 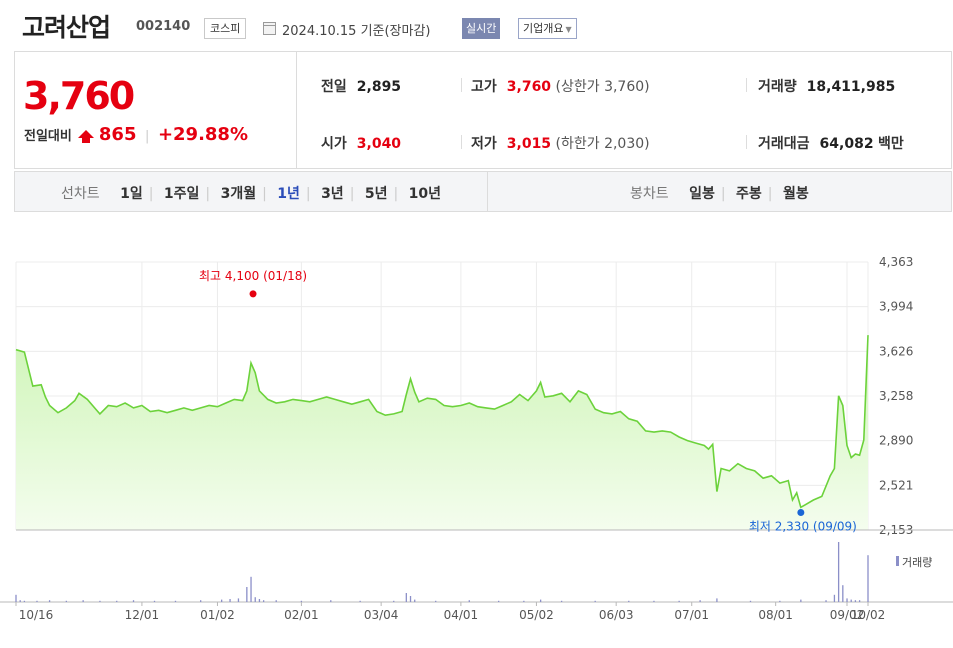 I want to click on change-label: 전일대비, so click(x=48, y=136).